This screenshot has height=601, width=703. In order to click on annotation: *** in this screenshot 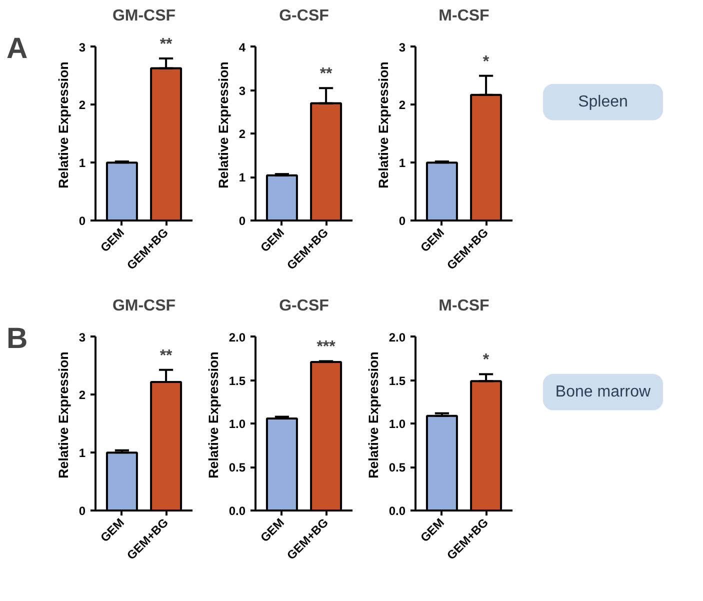, I will do `click(326, 347)`.